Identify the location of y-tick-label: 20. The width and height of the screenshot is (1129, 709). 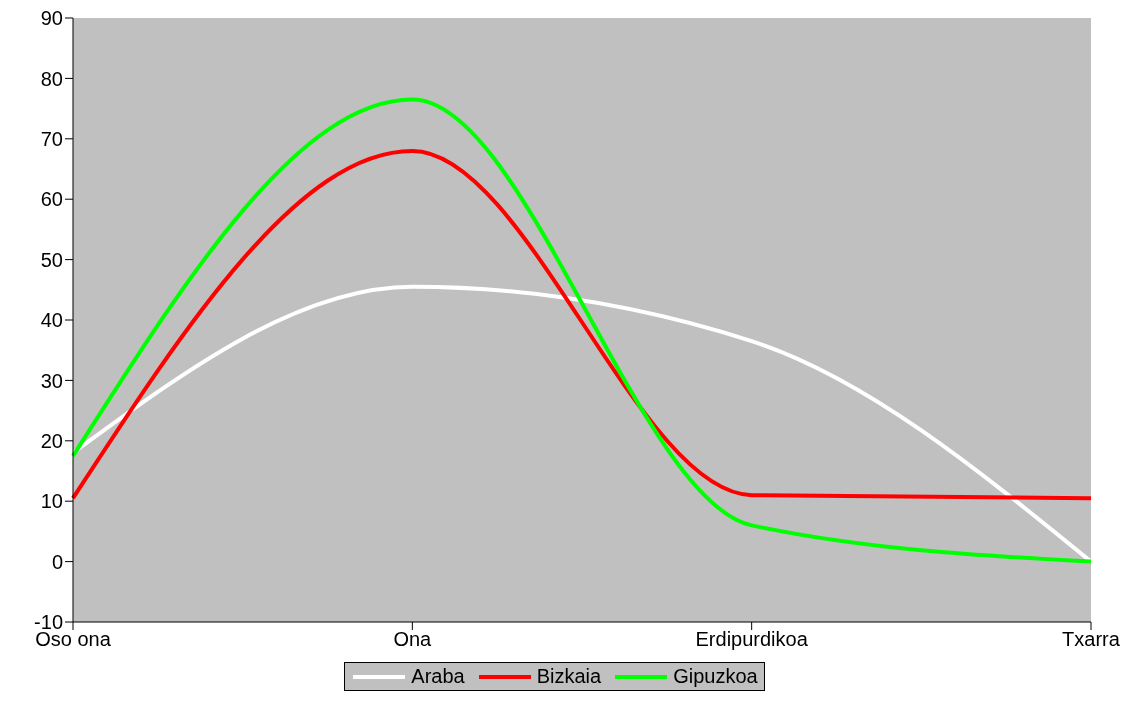
(51, 440).